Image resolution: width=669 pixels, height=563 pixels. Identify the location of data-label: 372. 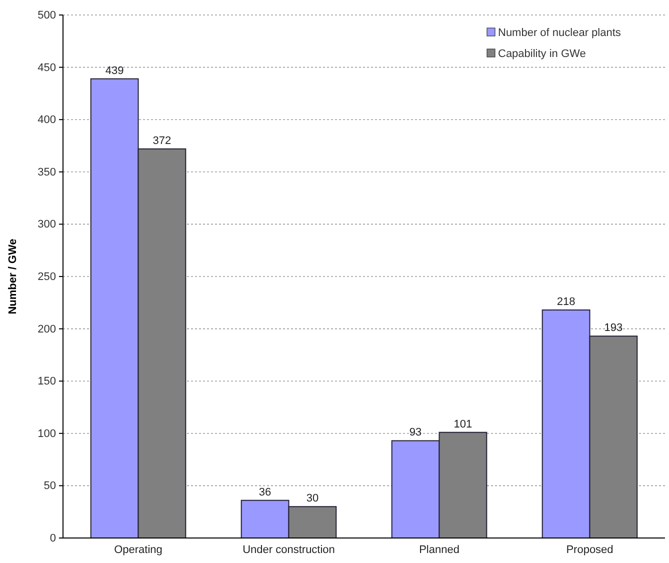
(162, 140).